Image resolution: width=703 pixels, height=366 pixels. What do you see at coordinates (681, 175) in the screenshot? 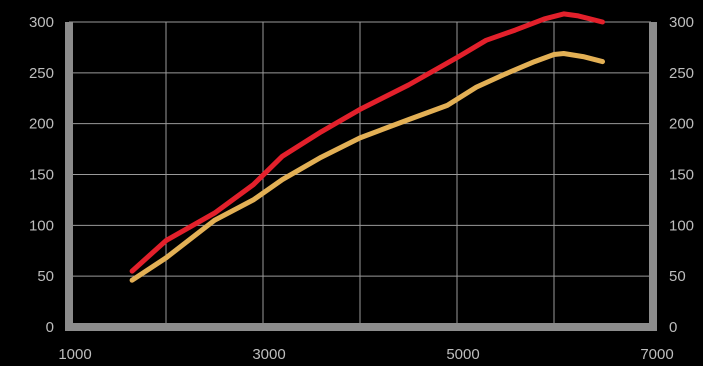
I see `y-tick-label-right: 150` at bounding box center [681, 175].